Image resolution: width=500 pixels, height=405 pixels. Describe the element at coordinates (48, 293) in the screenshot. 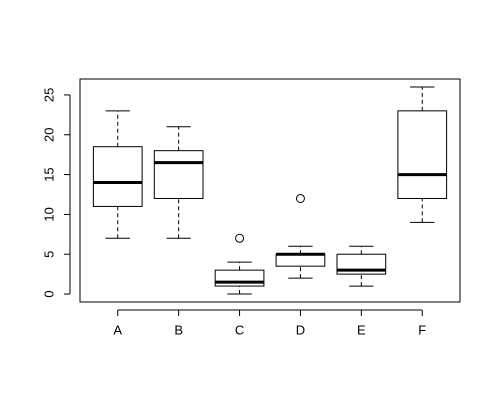

I see `y-tick-label: 0` at that location.